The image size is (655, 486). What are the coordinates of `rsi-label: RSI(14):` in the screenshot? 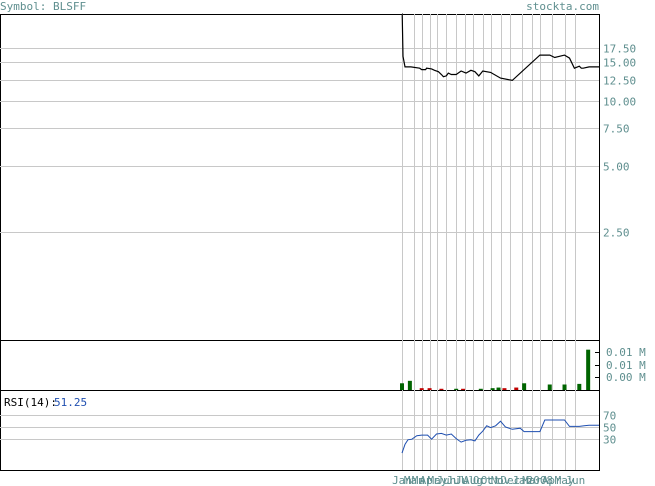 It's located at (30, 402).